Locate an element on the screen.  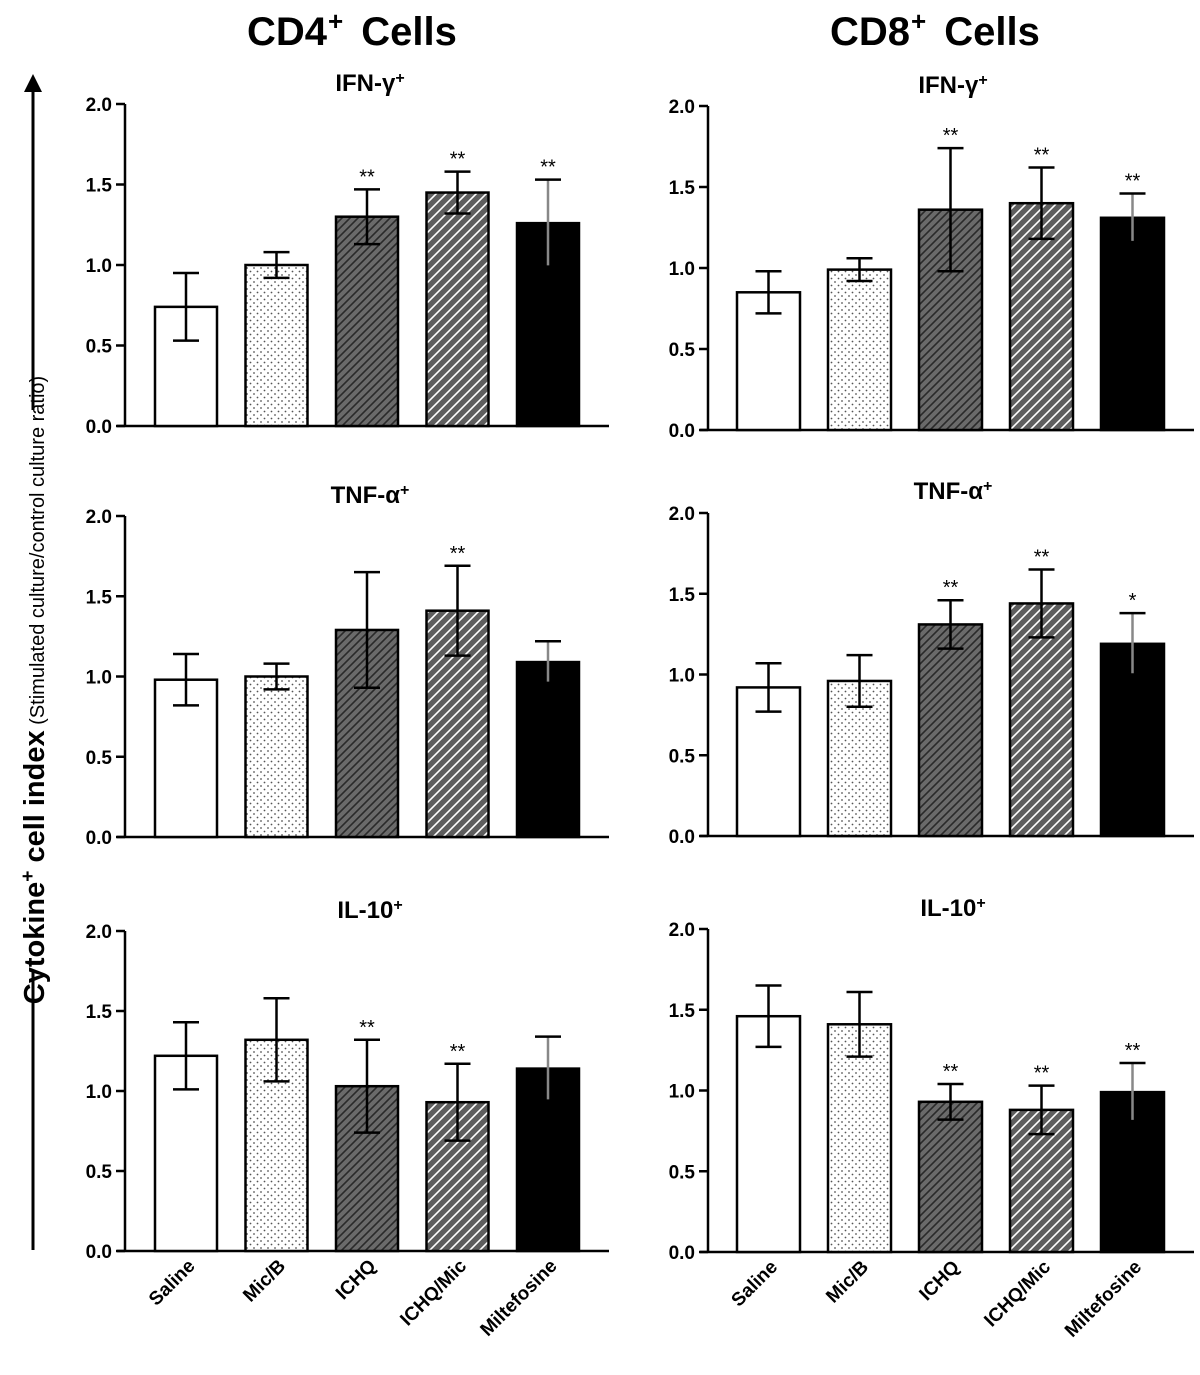
column-title-cd8-sup: + is located at coordinates (919, 21).